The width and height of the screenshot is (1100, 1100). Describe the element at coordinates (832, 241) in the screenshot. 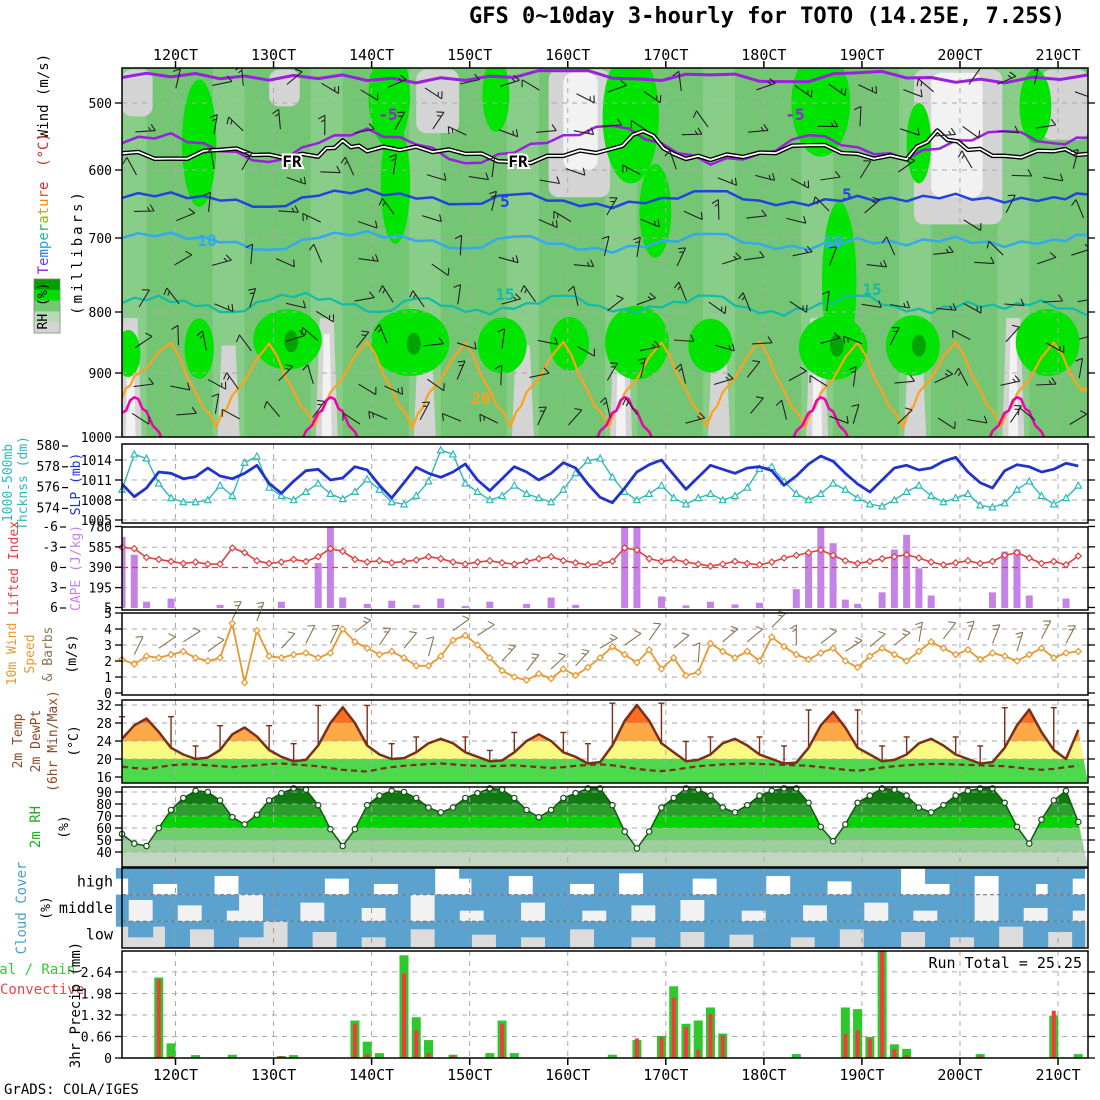

I see `contour-label: 10` at that location.